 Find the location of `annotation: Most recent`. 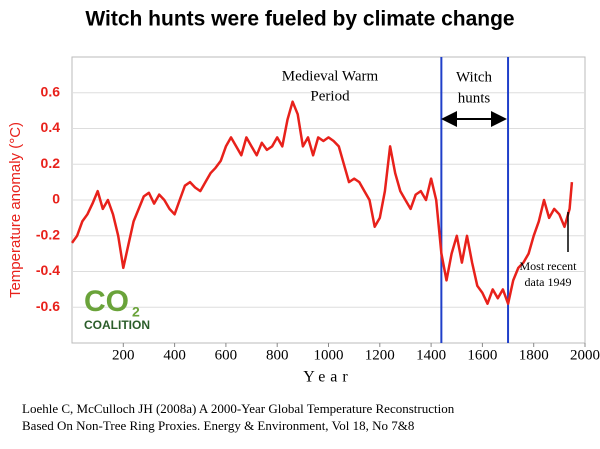

annotation: Most recent is located at coordinates (549, 266).